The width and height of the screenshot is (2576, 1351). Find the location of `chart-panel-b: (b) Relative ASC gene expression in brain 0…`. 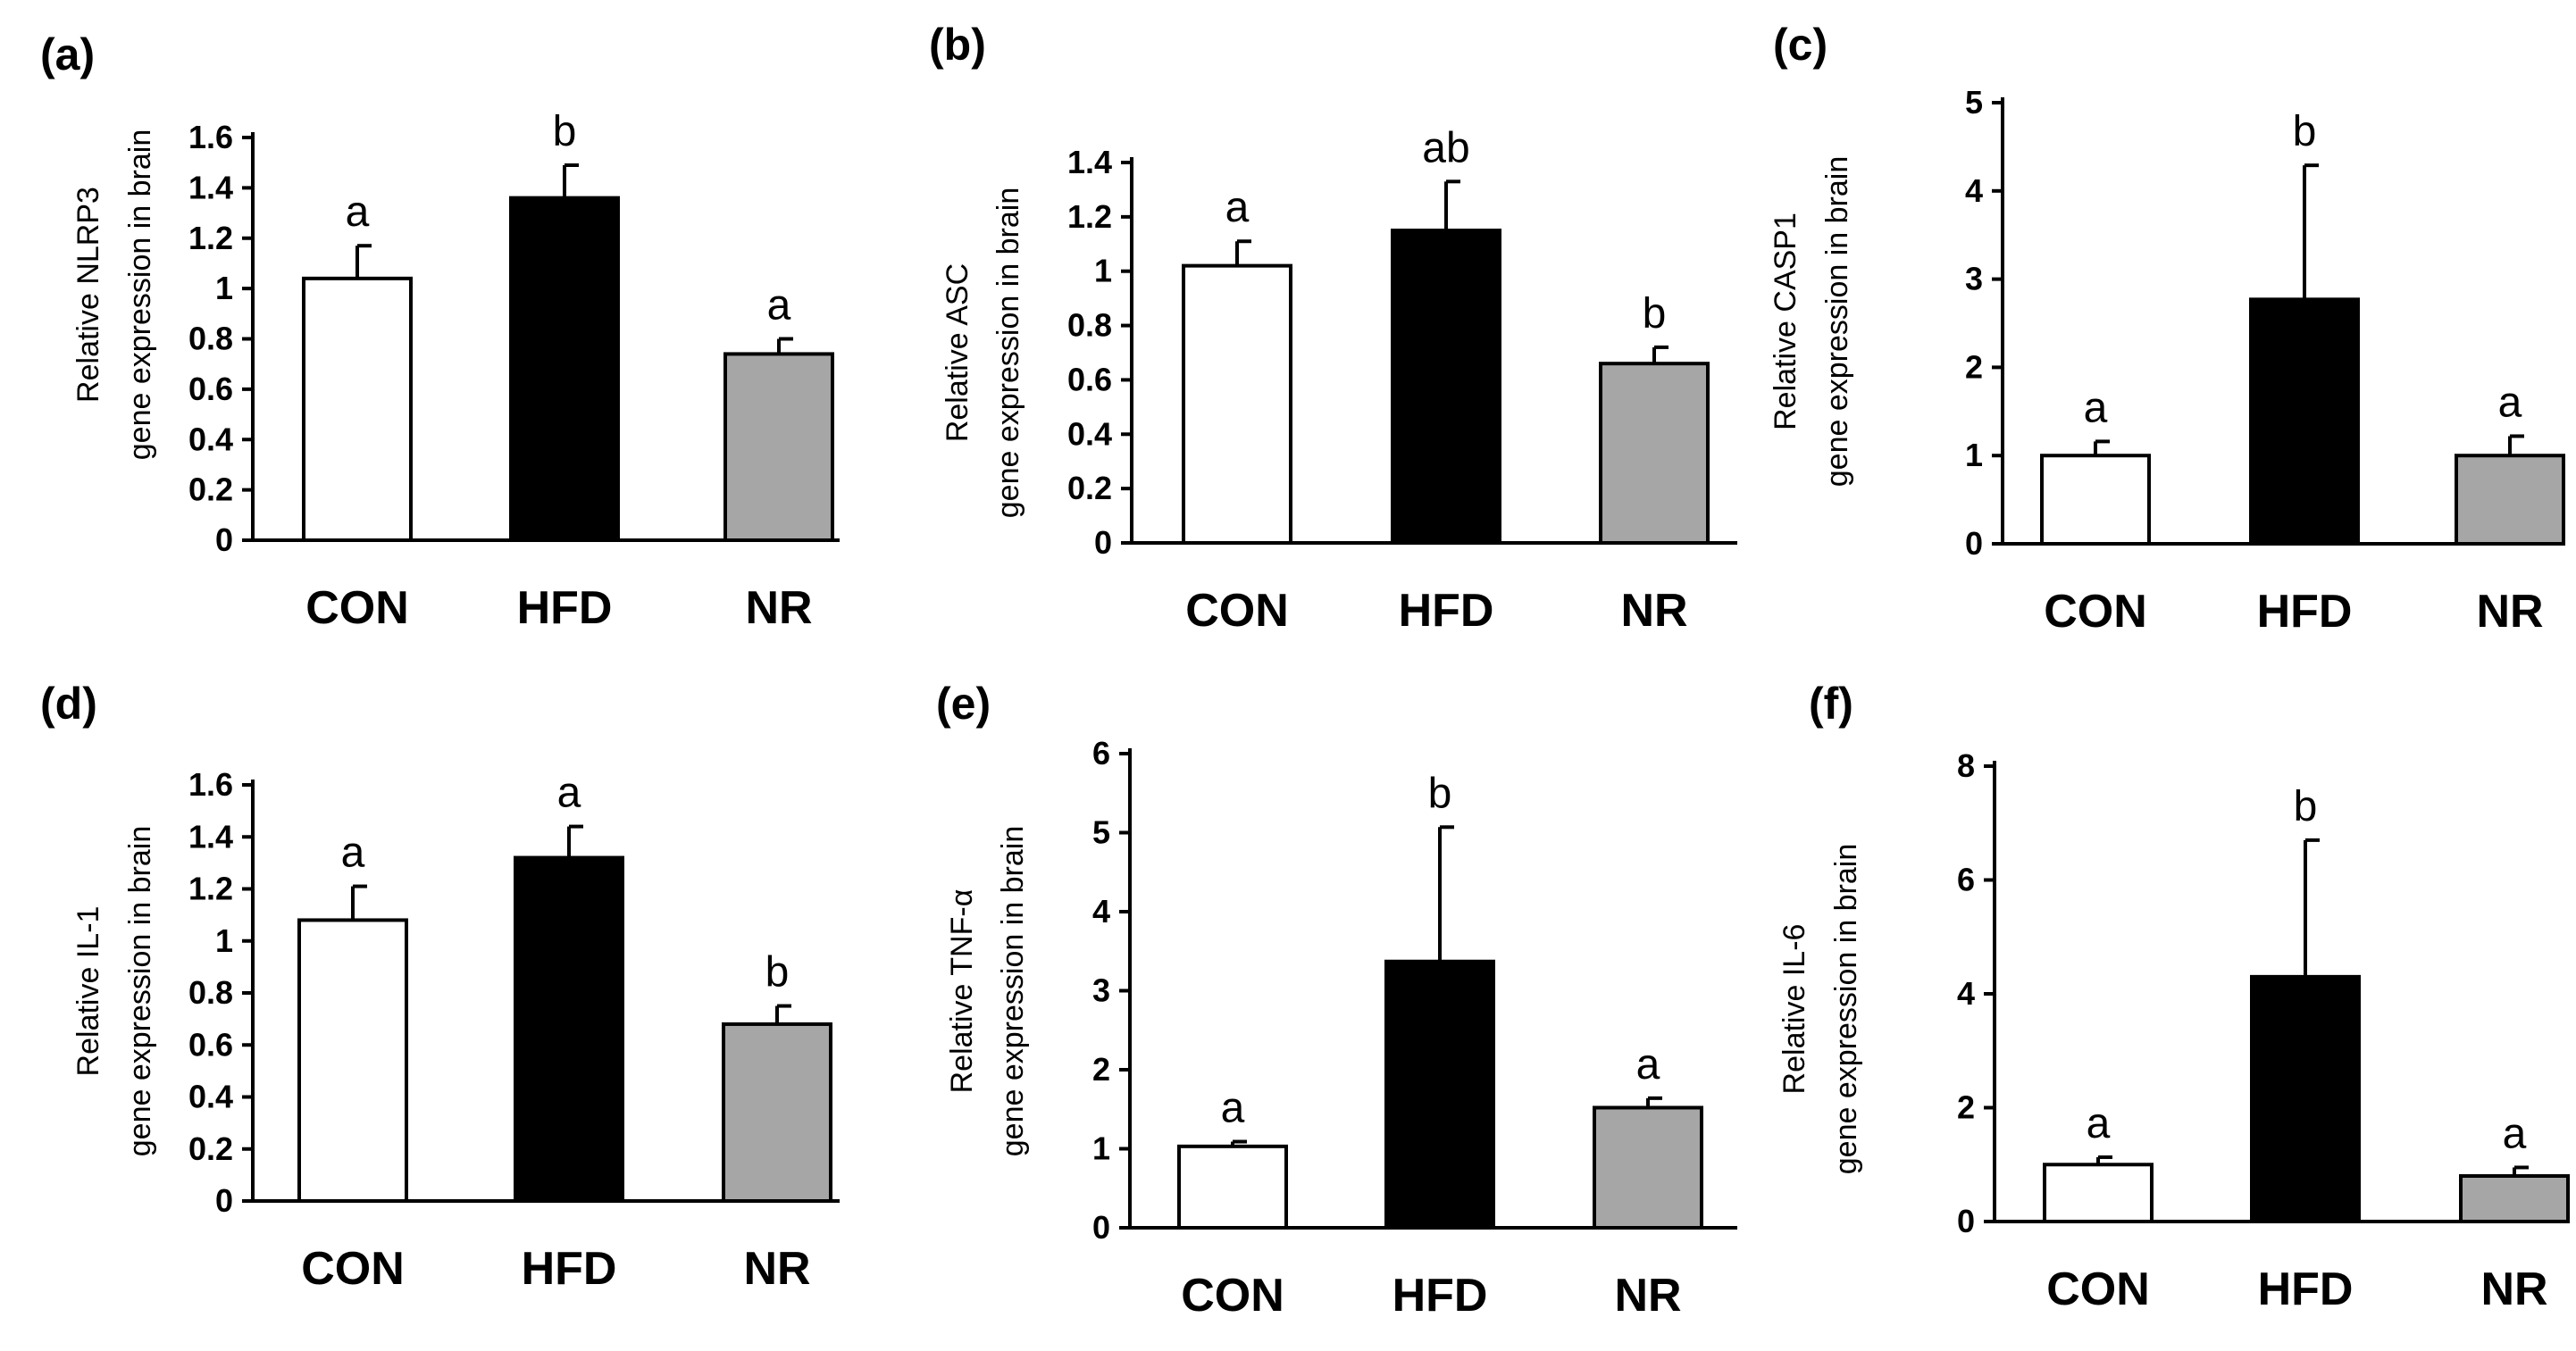

chart-panel-b: (b) Relative ASC gene expression in brain 0… is located at coordinates (1333, 328).